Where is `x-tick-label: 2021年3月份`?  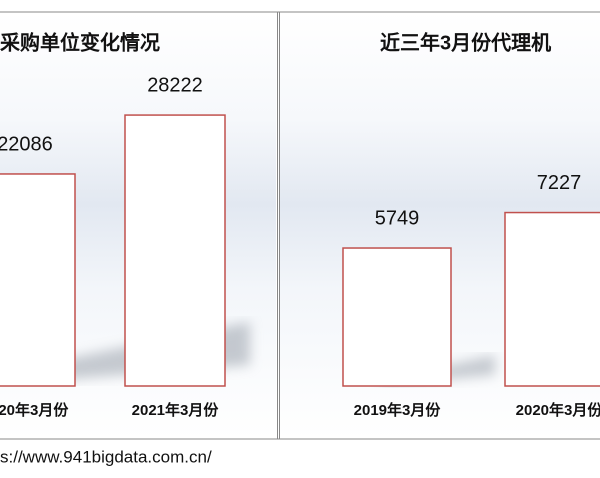 x-tick-label: 2021年3月份 is located at coordinates (176, 410).